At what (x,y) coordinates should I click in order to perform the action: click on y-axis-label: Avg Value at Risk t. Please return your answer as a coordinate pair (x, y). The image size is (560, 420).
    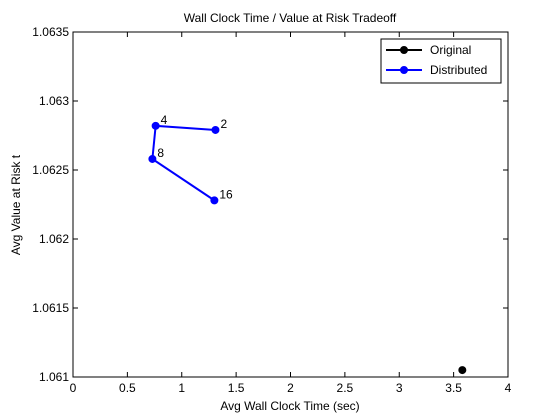
    Looking at the image, I should click on (16, 204).